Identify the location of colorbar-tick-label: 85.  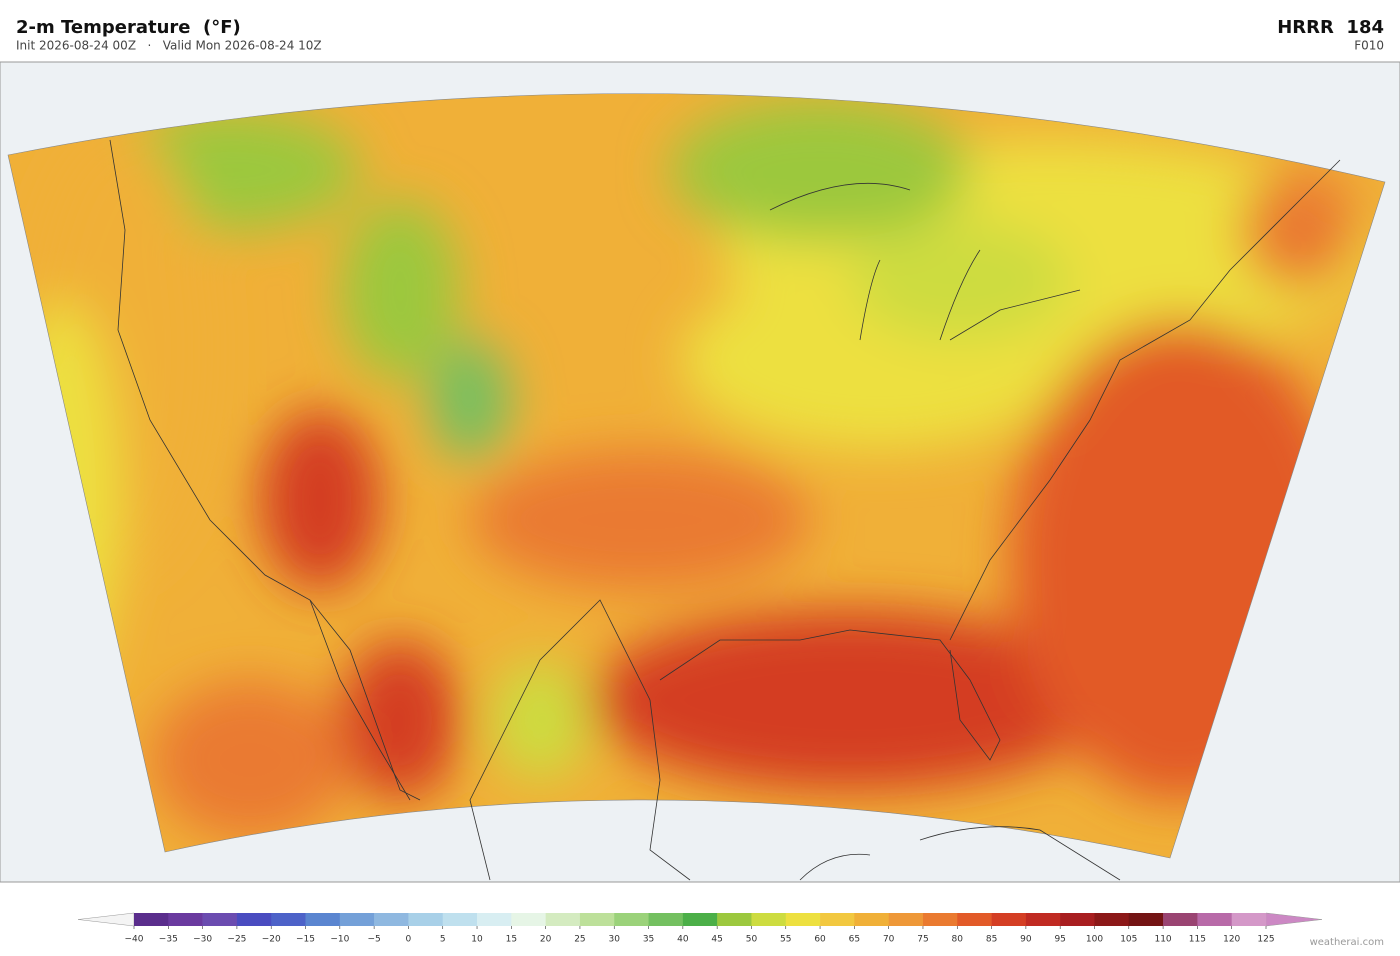
(991, 940).